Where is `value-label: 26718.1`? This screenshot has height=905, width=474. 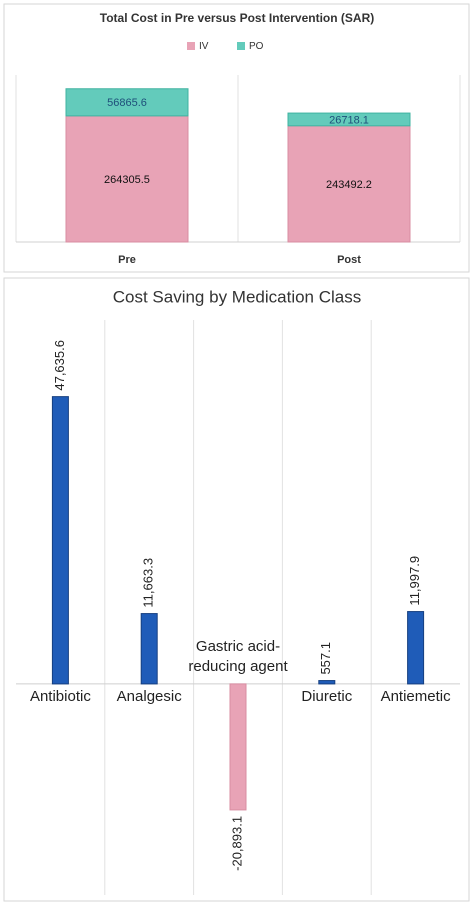 value-label: 26718.1 is located at coordinates (349, 120).